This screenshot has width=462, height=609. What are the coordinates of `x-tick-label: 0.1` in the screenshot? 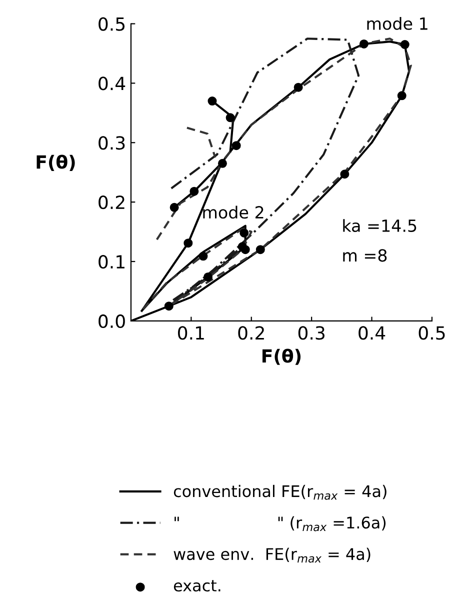 It's located at (191, 333).